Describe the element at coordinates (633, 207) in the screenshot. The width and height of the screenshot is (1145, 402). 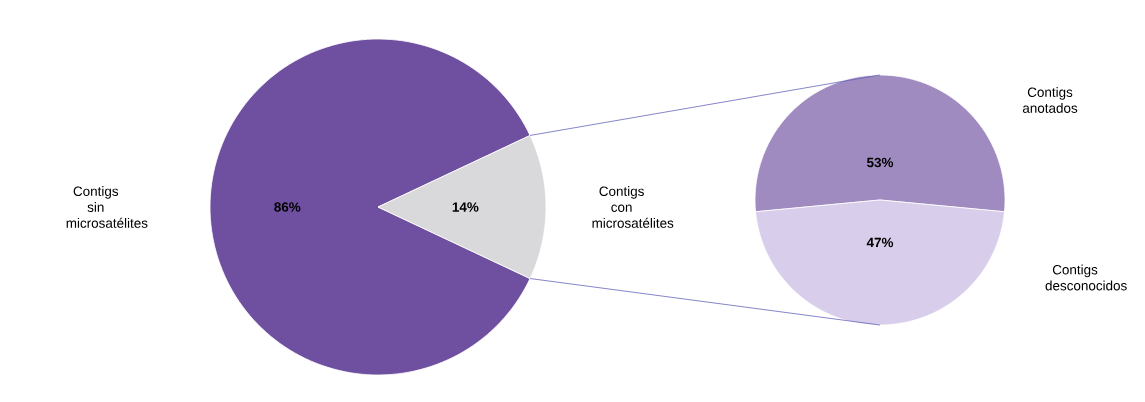
I see `slice-label: Contigs con microsatélites` at that location.